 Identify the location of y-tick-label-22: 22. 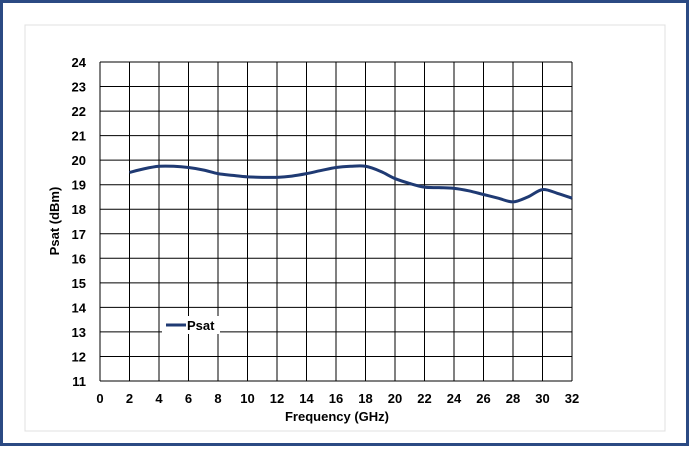
(79, 111).